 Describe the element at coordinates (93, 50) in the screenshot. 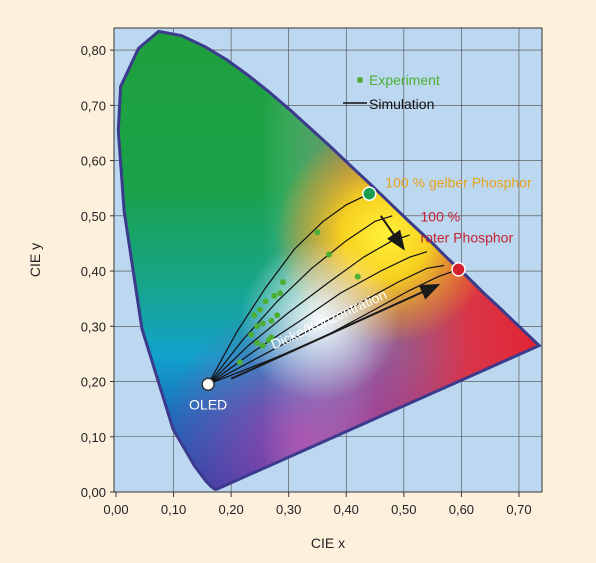

I see `y-tick-label: 0,80` at that location.